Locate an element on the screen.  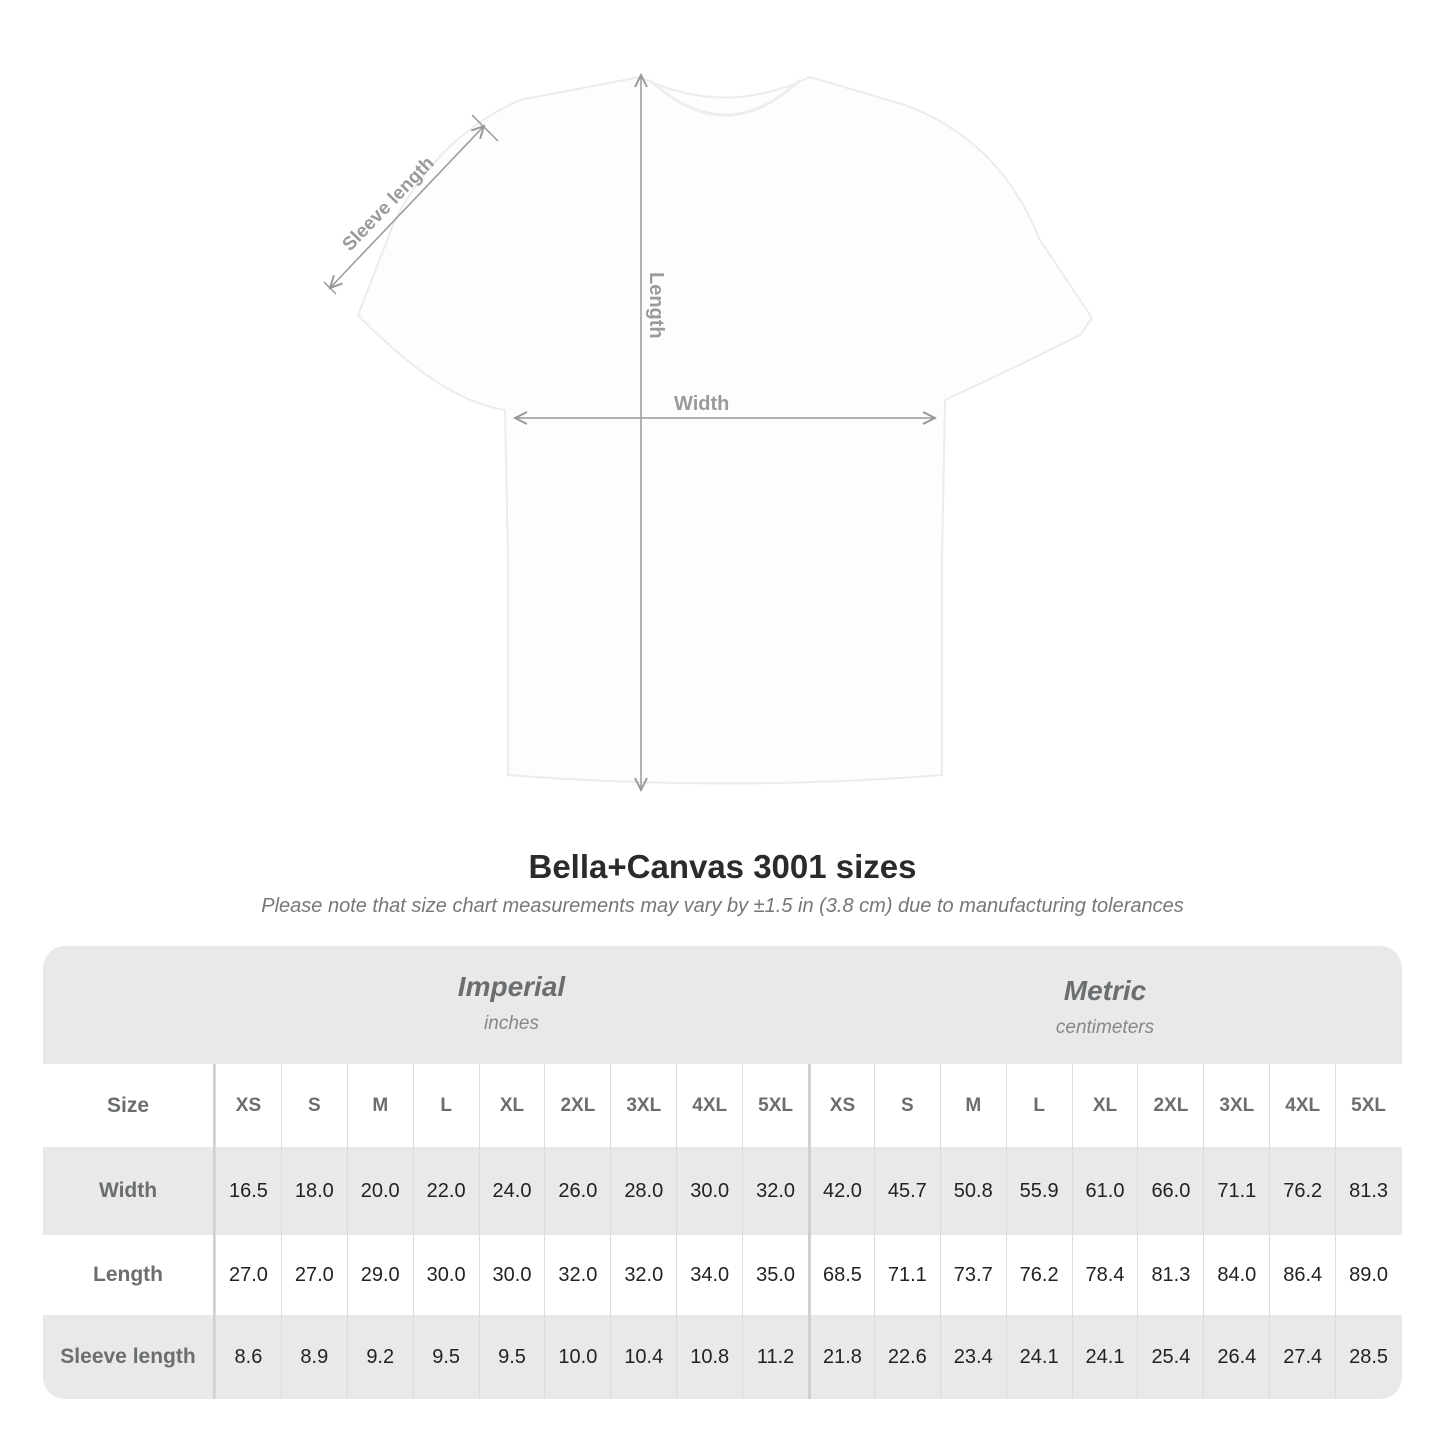
imperial-title: Imperial is located at coordinates (511, 986).